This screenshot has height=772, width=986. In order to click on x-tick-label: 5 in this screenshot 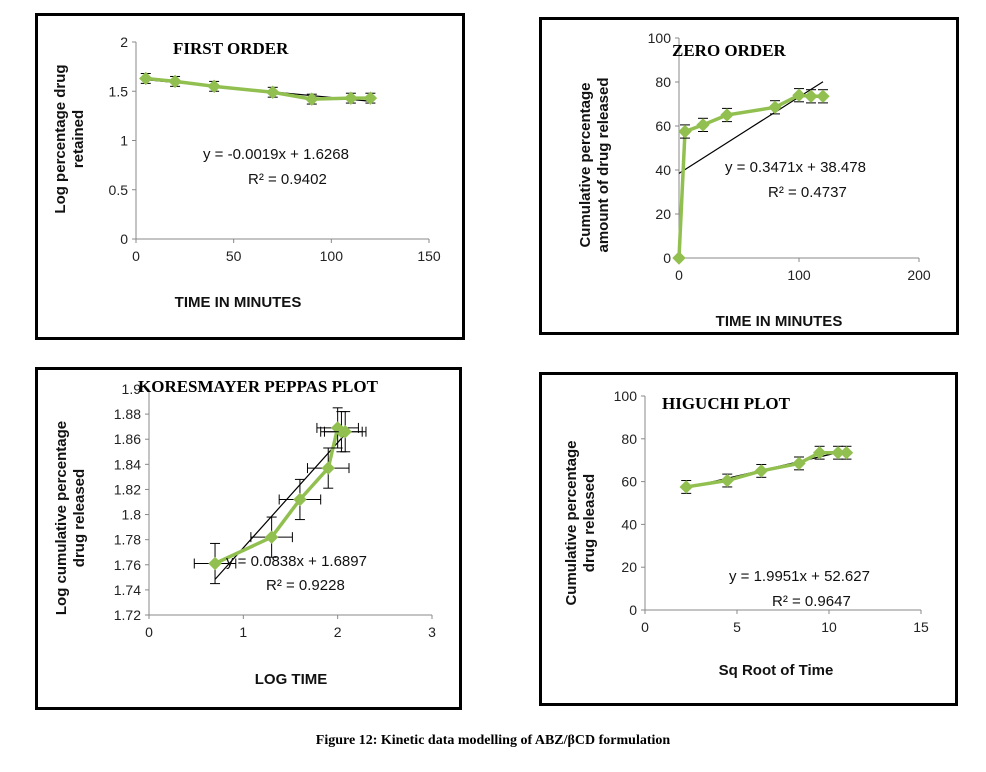, I will do `click(737, 627)`.